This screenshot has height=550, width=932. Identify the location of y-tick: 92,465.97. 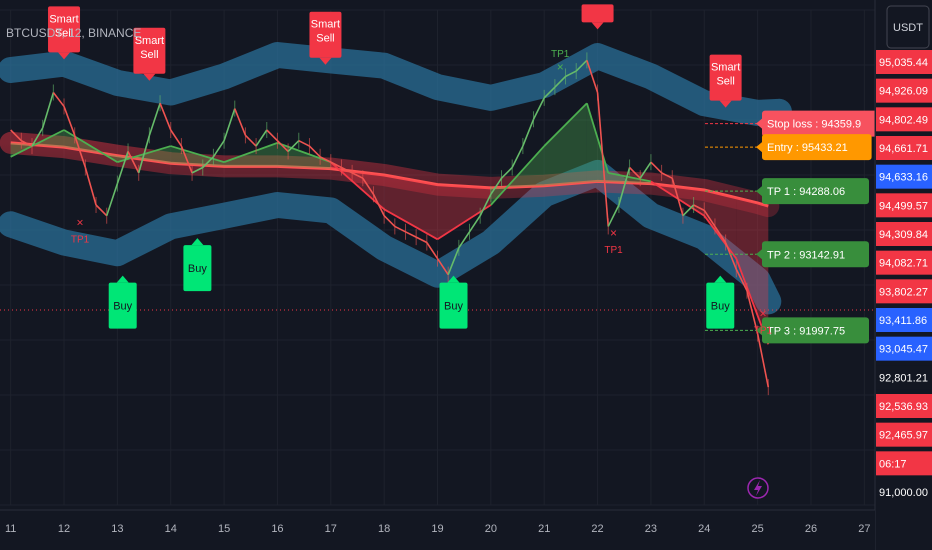
(904, 434).